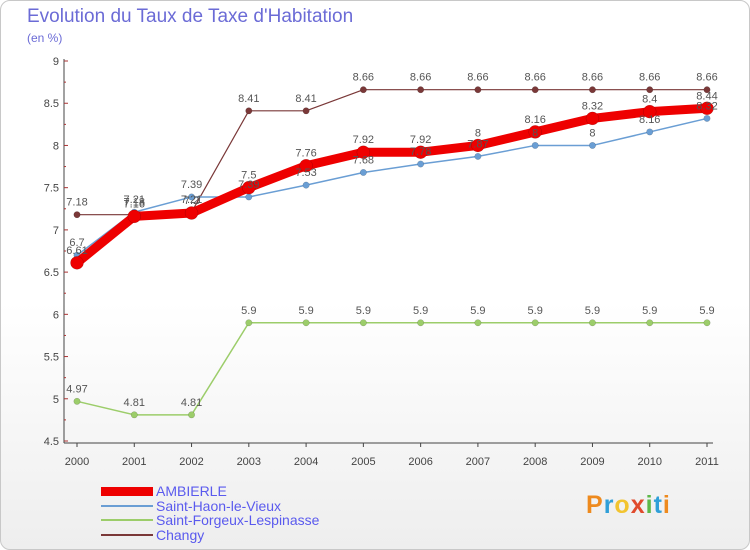  Describe the element at coordinates (51, 273) in the screenshot. I see `y-tick-label: 6.5` at that location.